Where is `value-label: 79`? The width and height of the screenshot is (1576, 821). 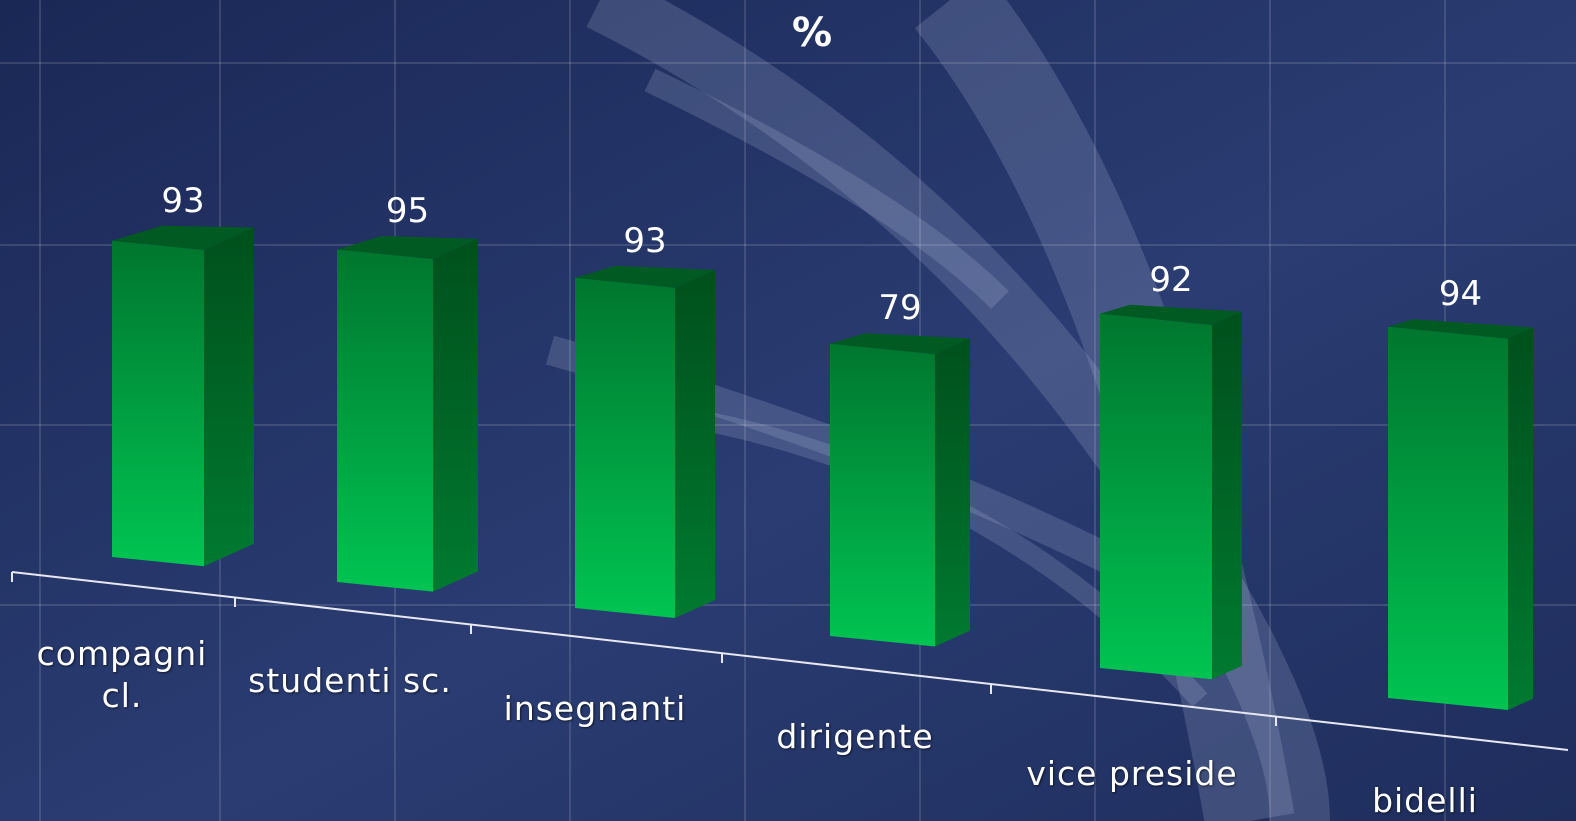 value-label: 79 is located at coordinates (899, 308).